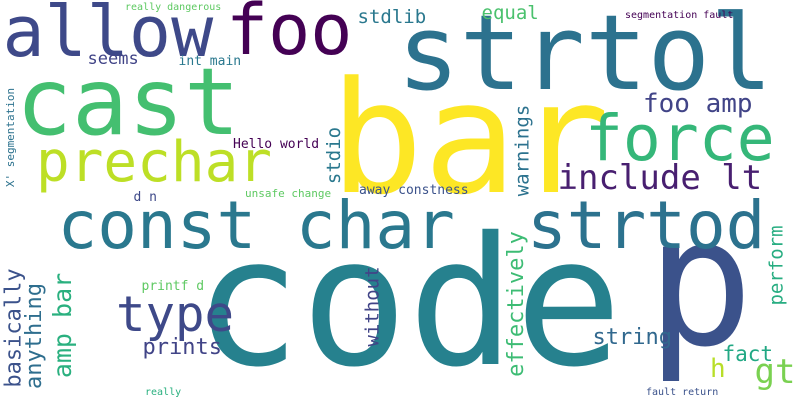 This screenshot has width=800, height=400. I want to click on cloud-word-stdlib: stdlib, so click(392, 16).